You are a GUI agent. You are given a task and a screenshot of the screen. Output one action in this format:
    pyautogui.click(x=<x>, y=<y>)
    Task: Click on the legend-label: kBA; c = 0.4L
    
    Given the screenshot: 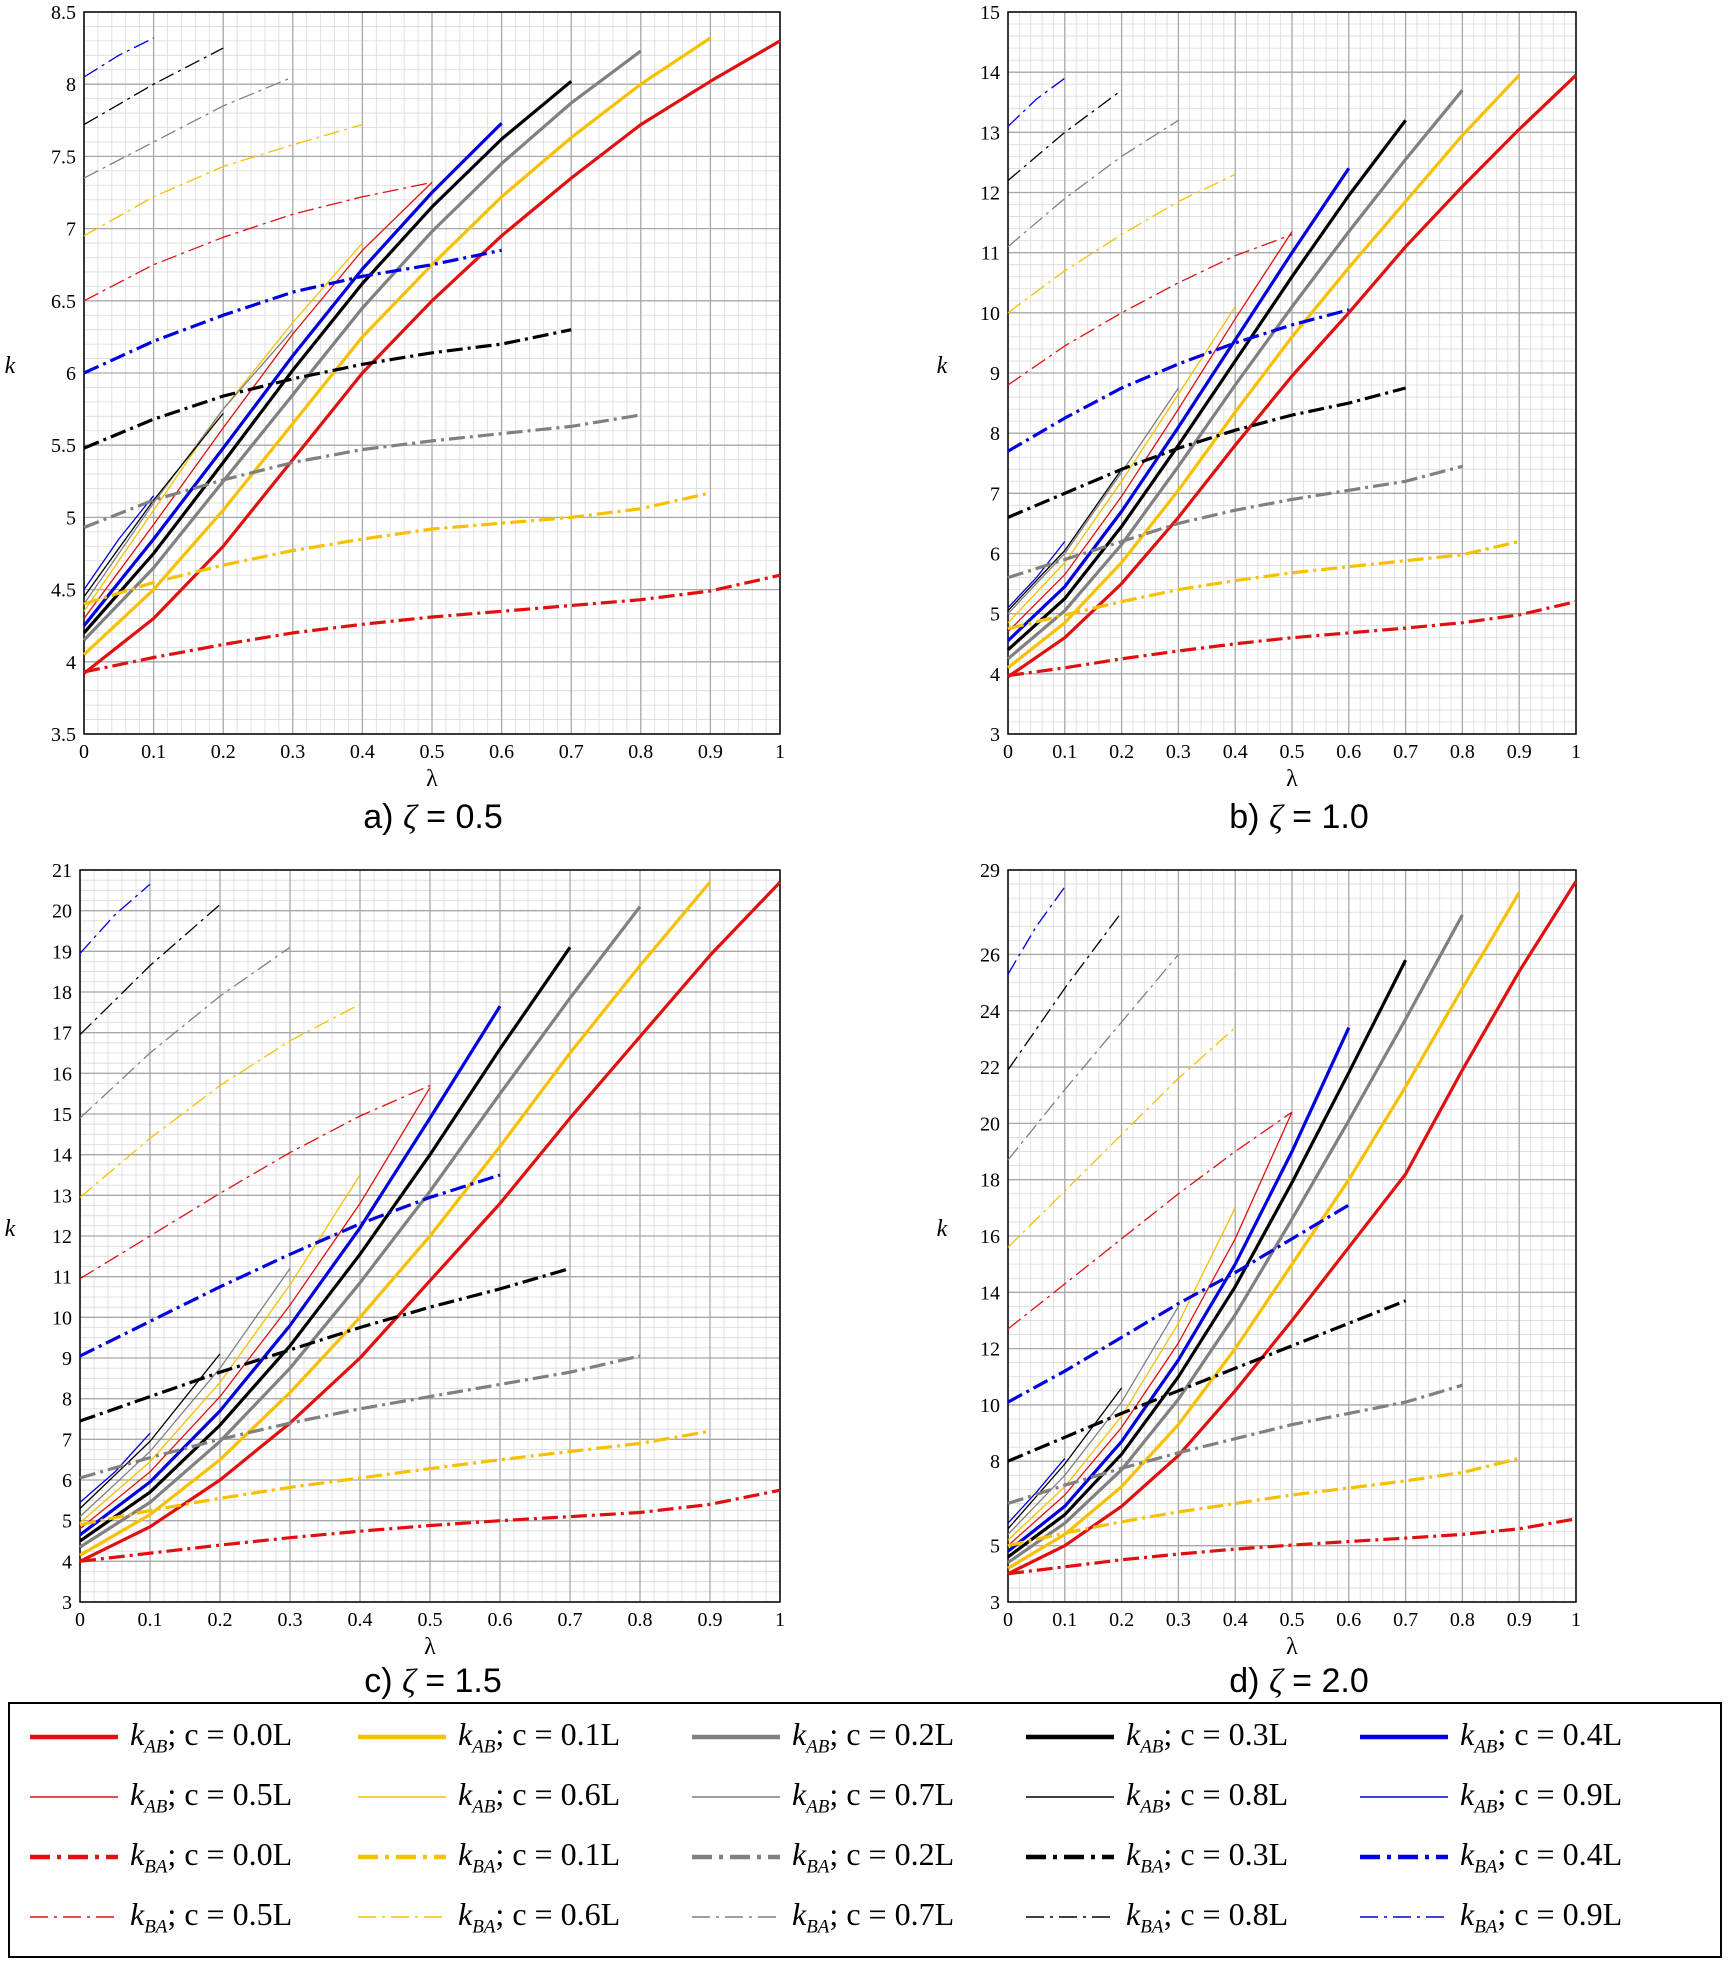 What is the action you would take?
    pyautogui.click(x=1541, y=1856)
    